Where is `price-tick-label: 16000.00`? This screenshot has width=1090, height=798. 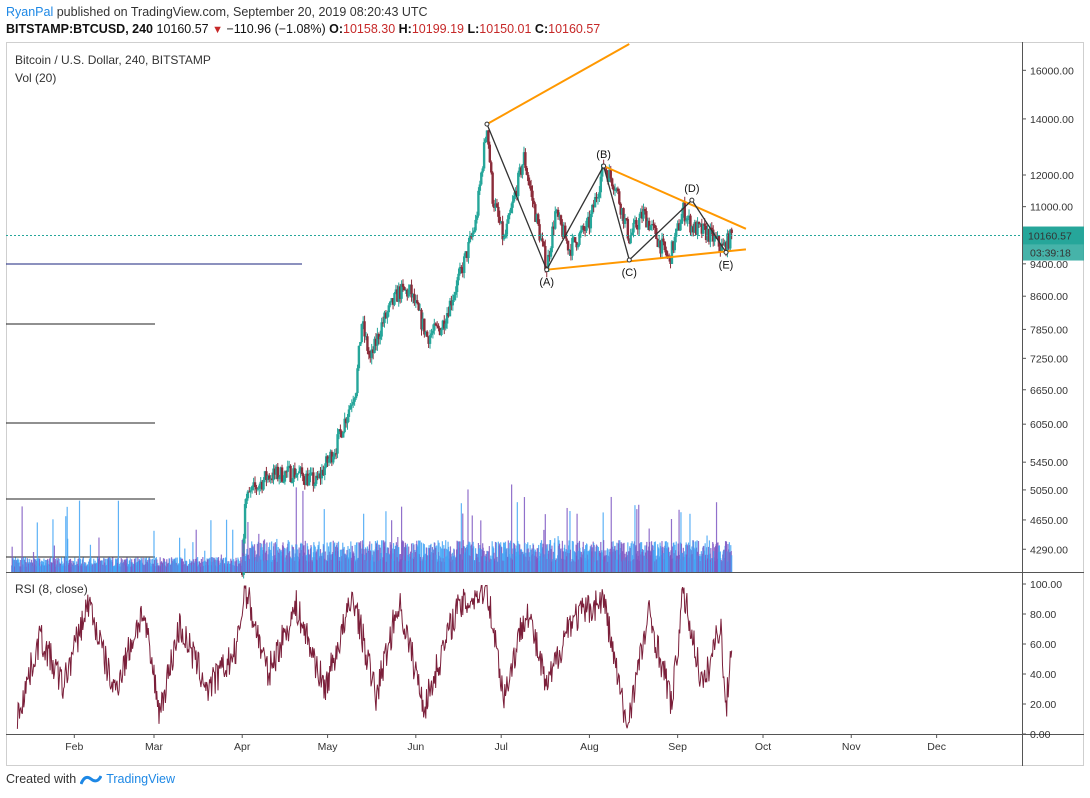
price-tick-label: 16000.00 is located at coordinates (1052, 71).